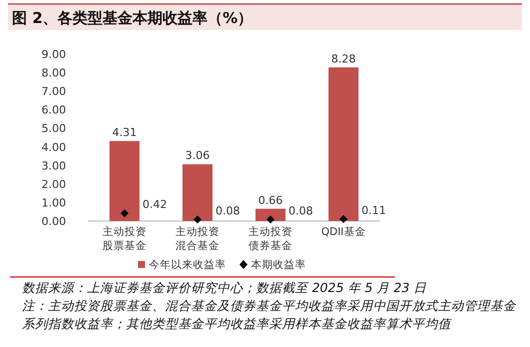  What do you see at coordinates (374, 210) in the screenshot?
I see `data-label: 0.11` at bounding box center [374, 210].